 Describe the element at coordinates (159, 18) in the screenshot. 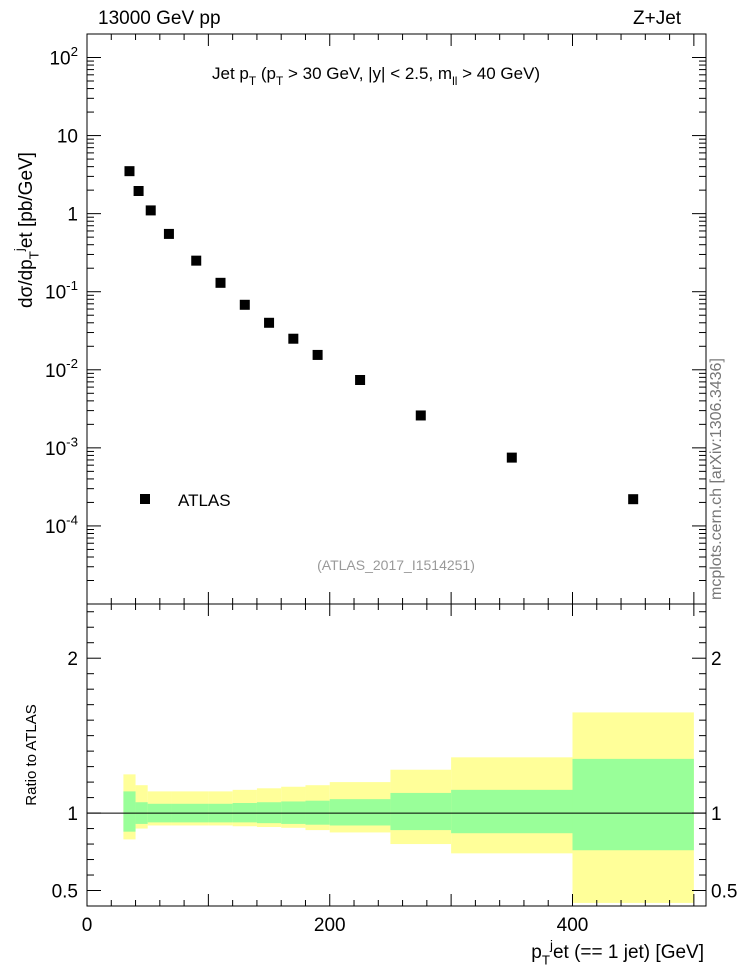

I see `energy-label: 13000 GeV pp` at that location.